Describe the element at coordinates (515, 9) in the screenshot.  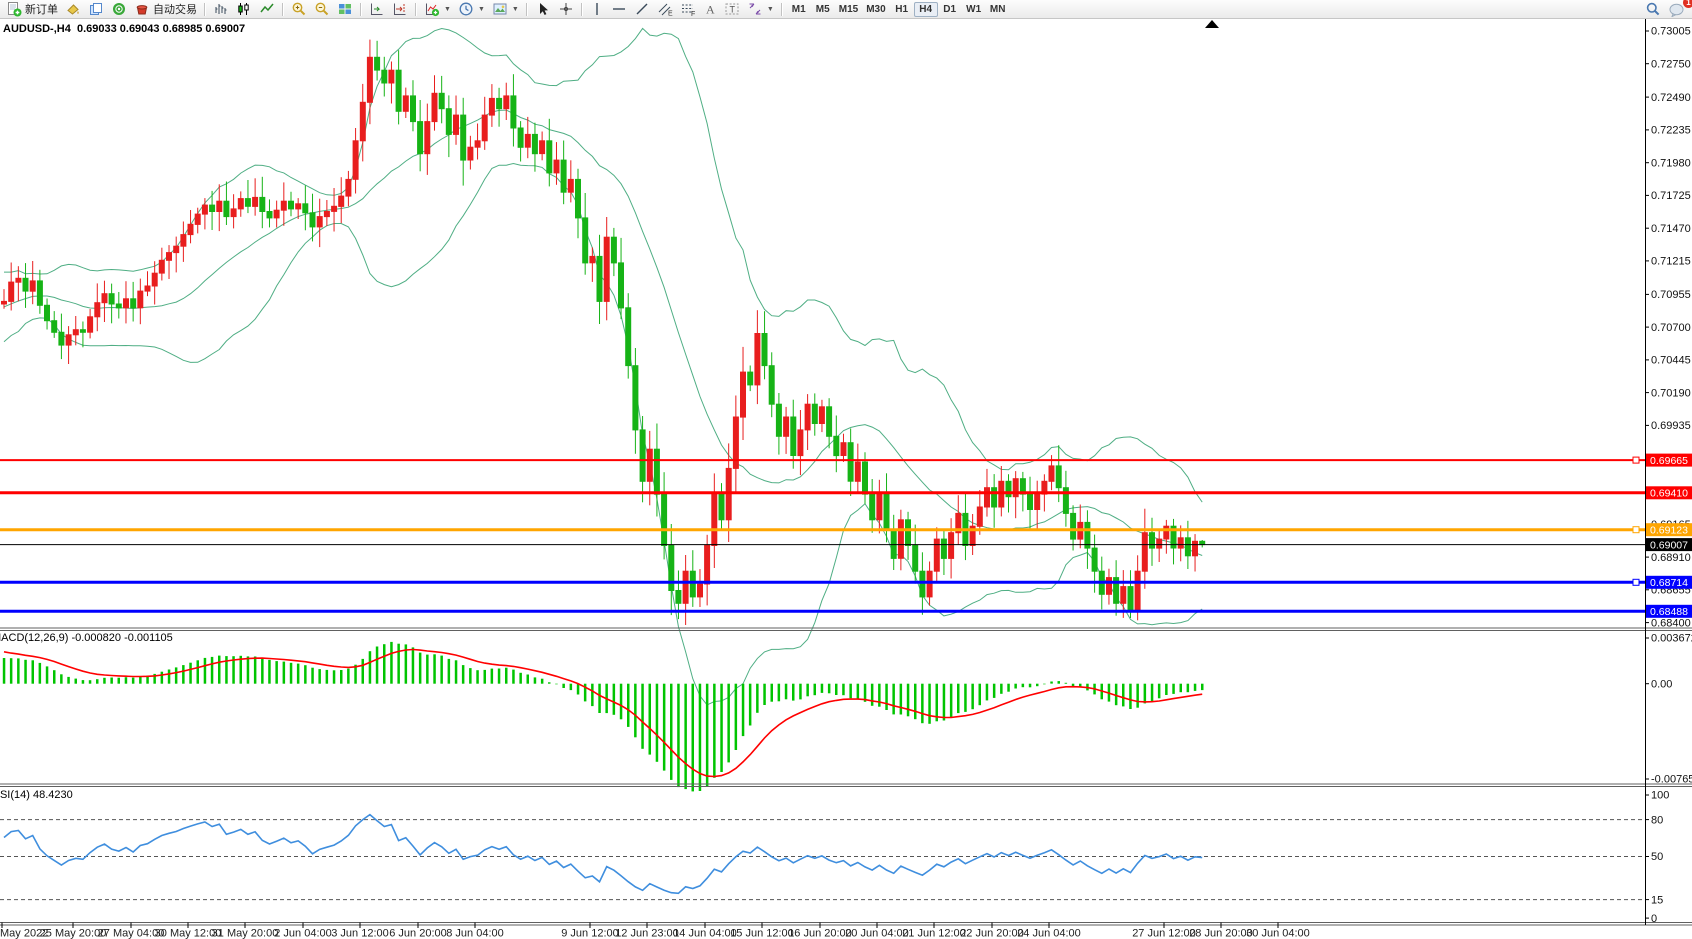
I see `chevron-down-icon: ▼` at that location.